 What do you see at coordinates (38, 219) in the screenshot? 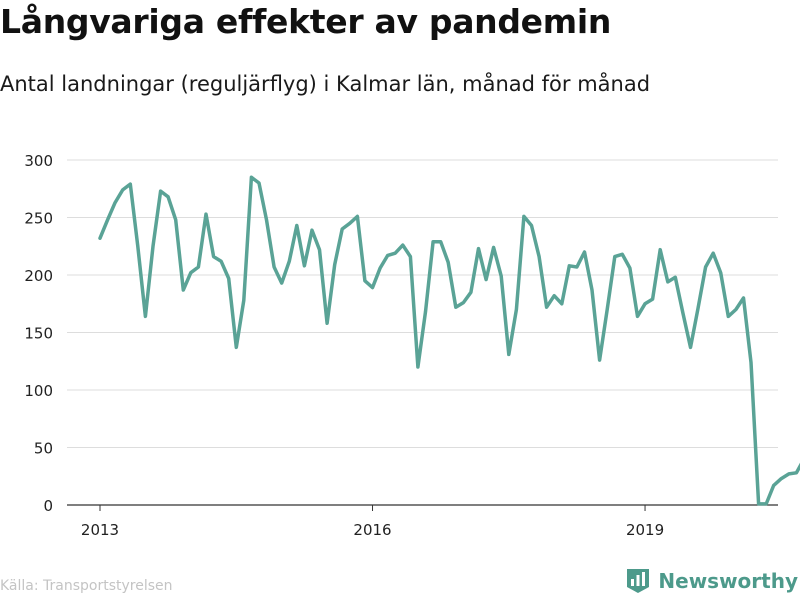
I see `y-tick-label: 250` at bounding box center [38, 219].